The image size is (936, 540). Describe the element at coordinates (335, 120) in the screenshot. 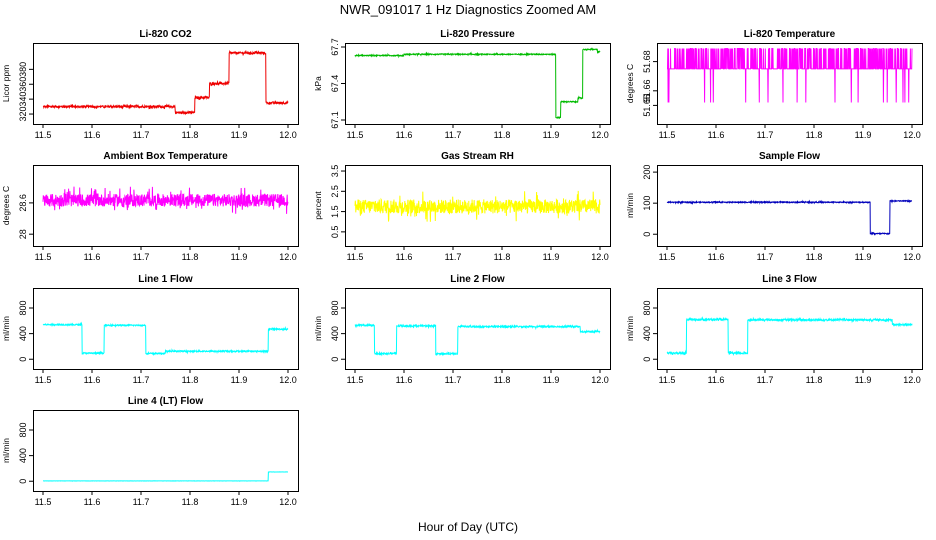

I see `y-tick-label: 67.1` at that location.